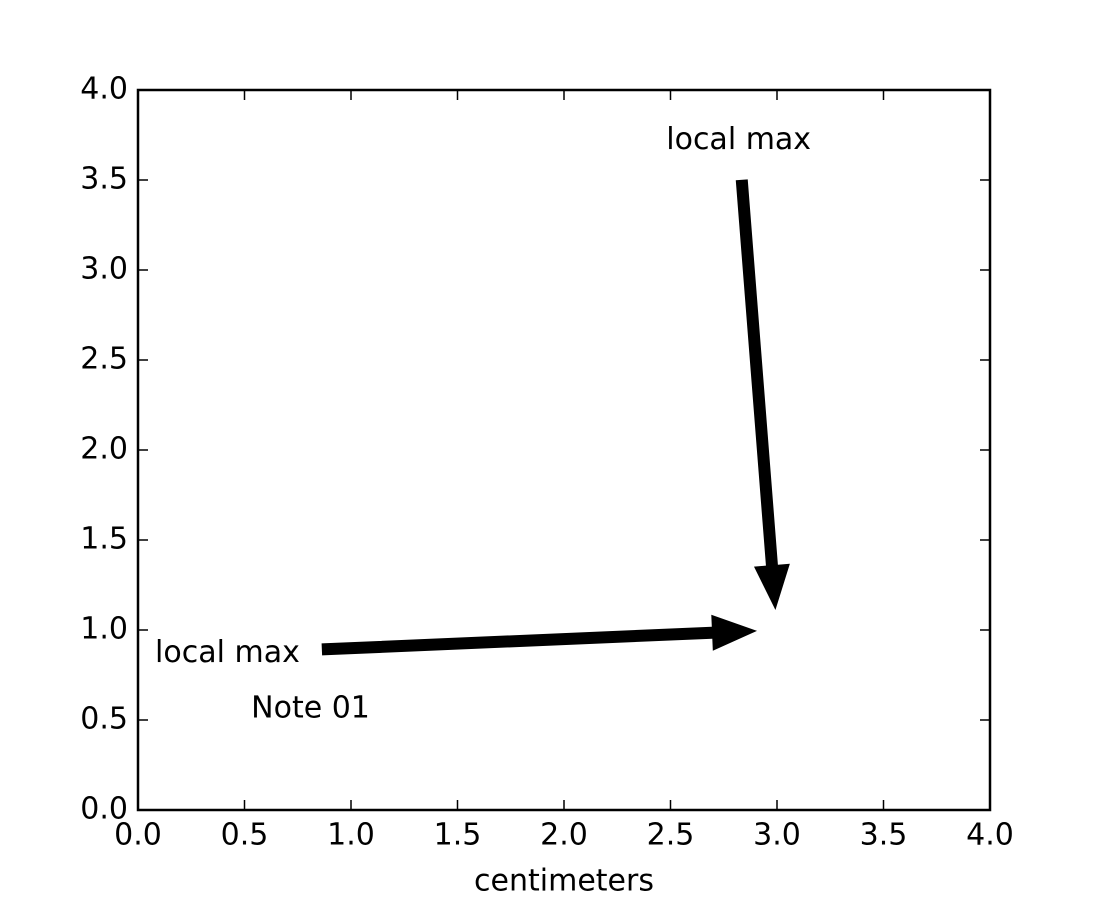 Image resolution: width=1100 pixels, height=904 pixels. What do you see at coordinates (104, 179) in the screenshot?
I see `y-tick-label: 3.5` at bounding box center [104, 179].